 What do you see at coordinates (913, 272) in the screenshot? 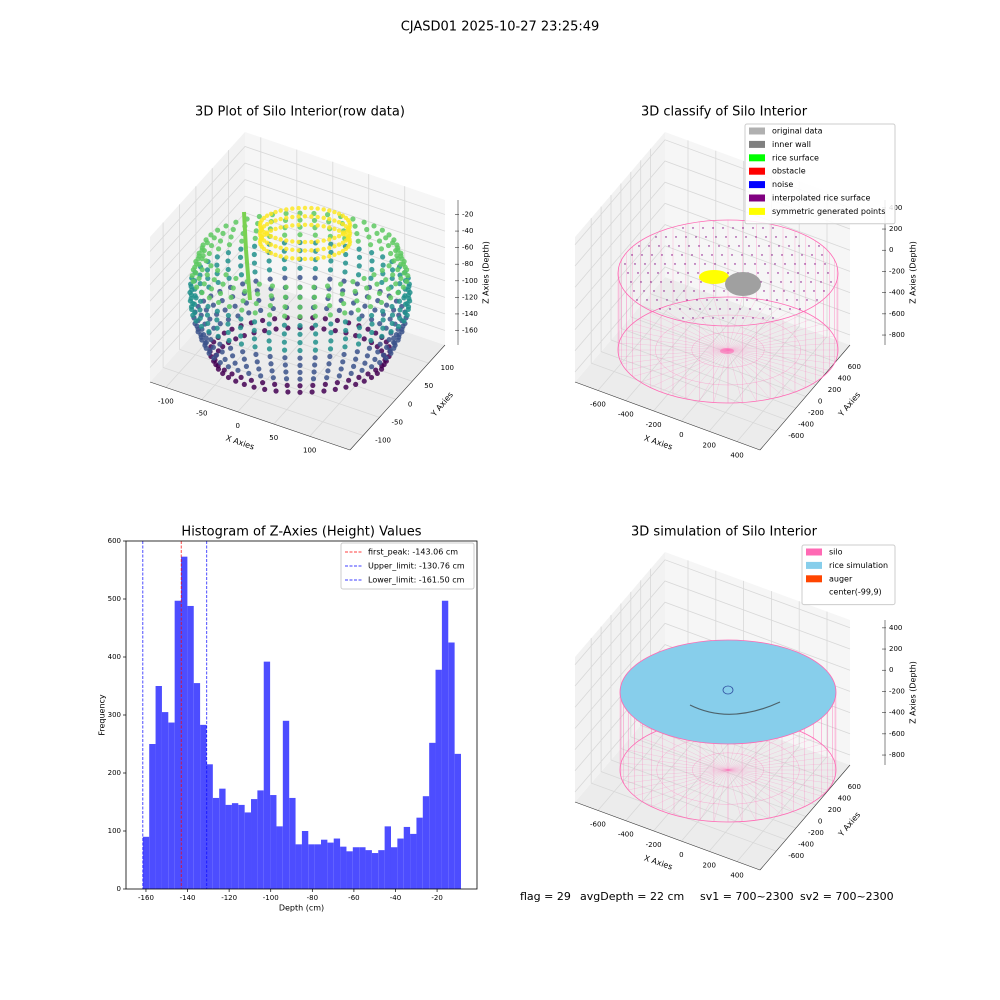
I see `z-axis-label: Z Axies (Depth)` at bounding box center [913, 272].